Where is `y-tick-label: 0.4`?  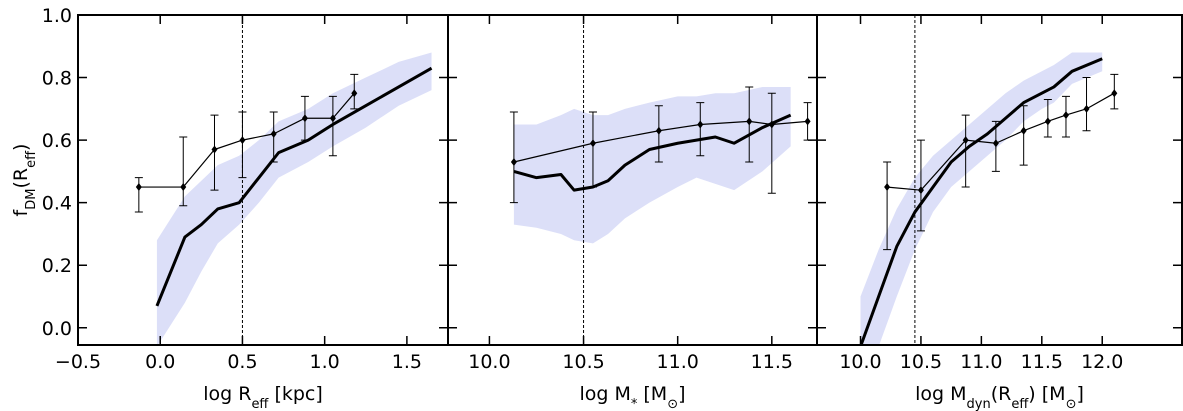
y-tick-label: 0.4 is located at coordinates (57, 204).